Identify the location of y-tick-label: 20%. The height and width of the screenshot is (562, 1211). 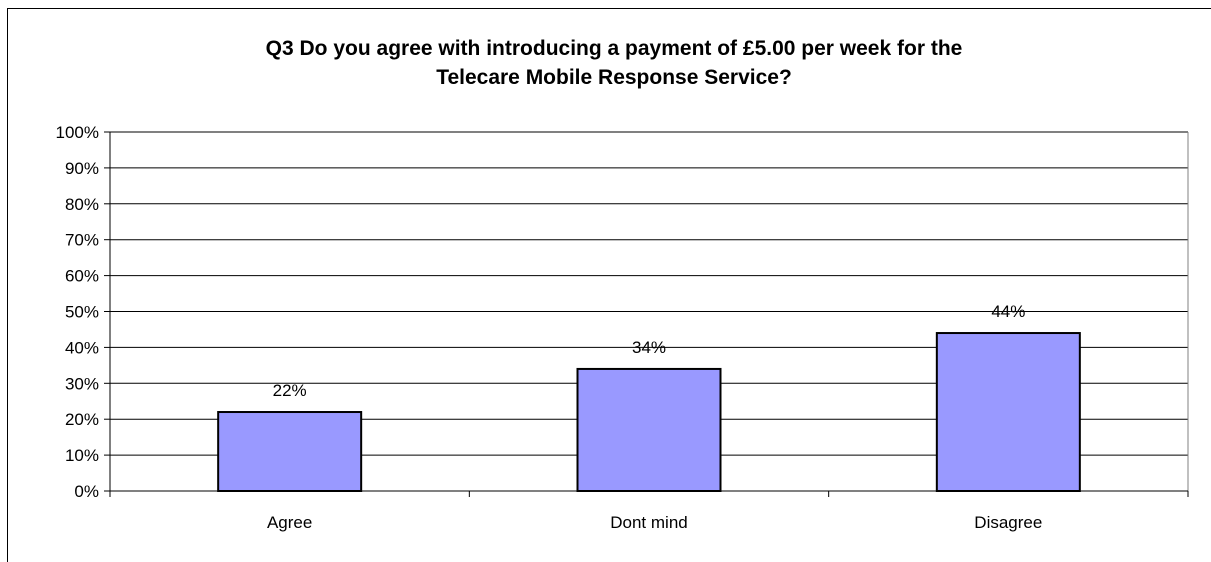
(82, 419).